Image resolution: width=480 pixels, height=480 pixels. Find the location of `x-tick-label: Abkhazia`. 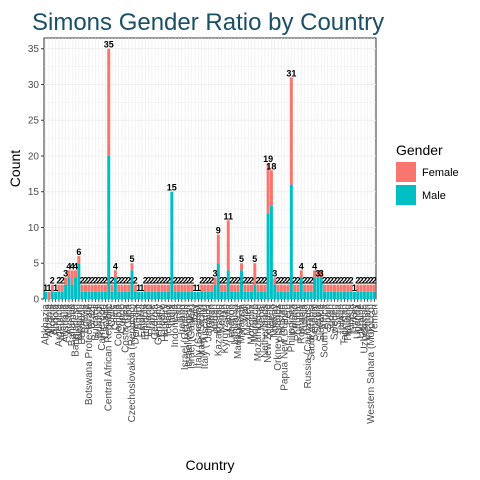

x-tick-label: Abkhazia is located at coordinates (46, 325).